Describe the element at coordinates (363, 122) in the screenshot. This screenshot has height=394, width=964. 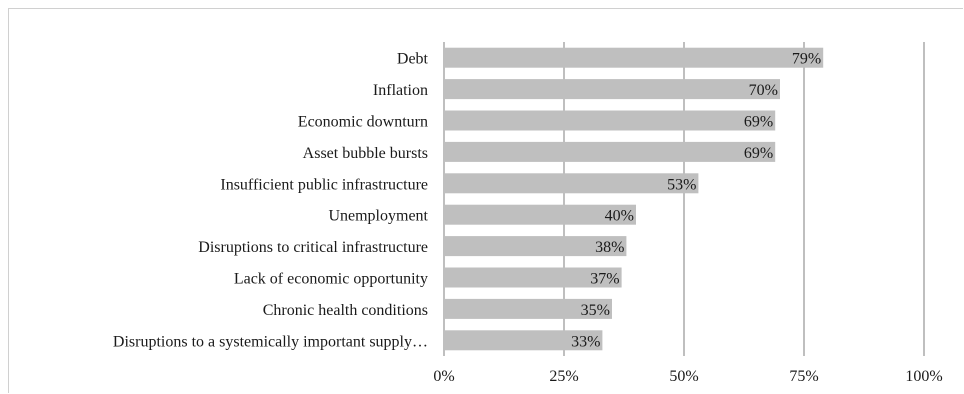
I see `category-label: Economic downturn` at that location.